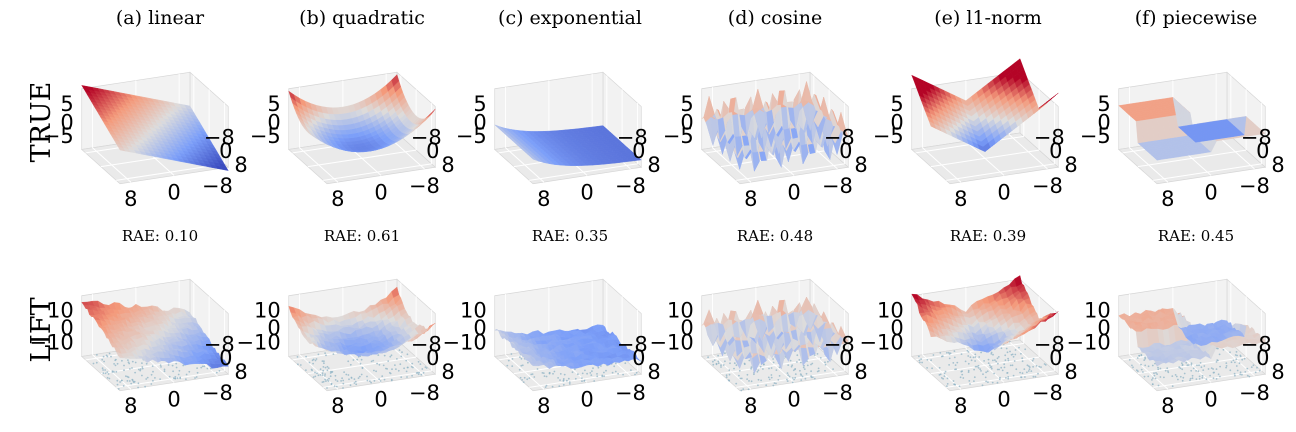 Image resolution: width=1296 pixels, height=432 pixels. I want to click on x-tick-label: 0, so click(793, 400).